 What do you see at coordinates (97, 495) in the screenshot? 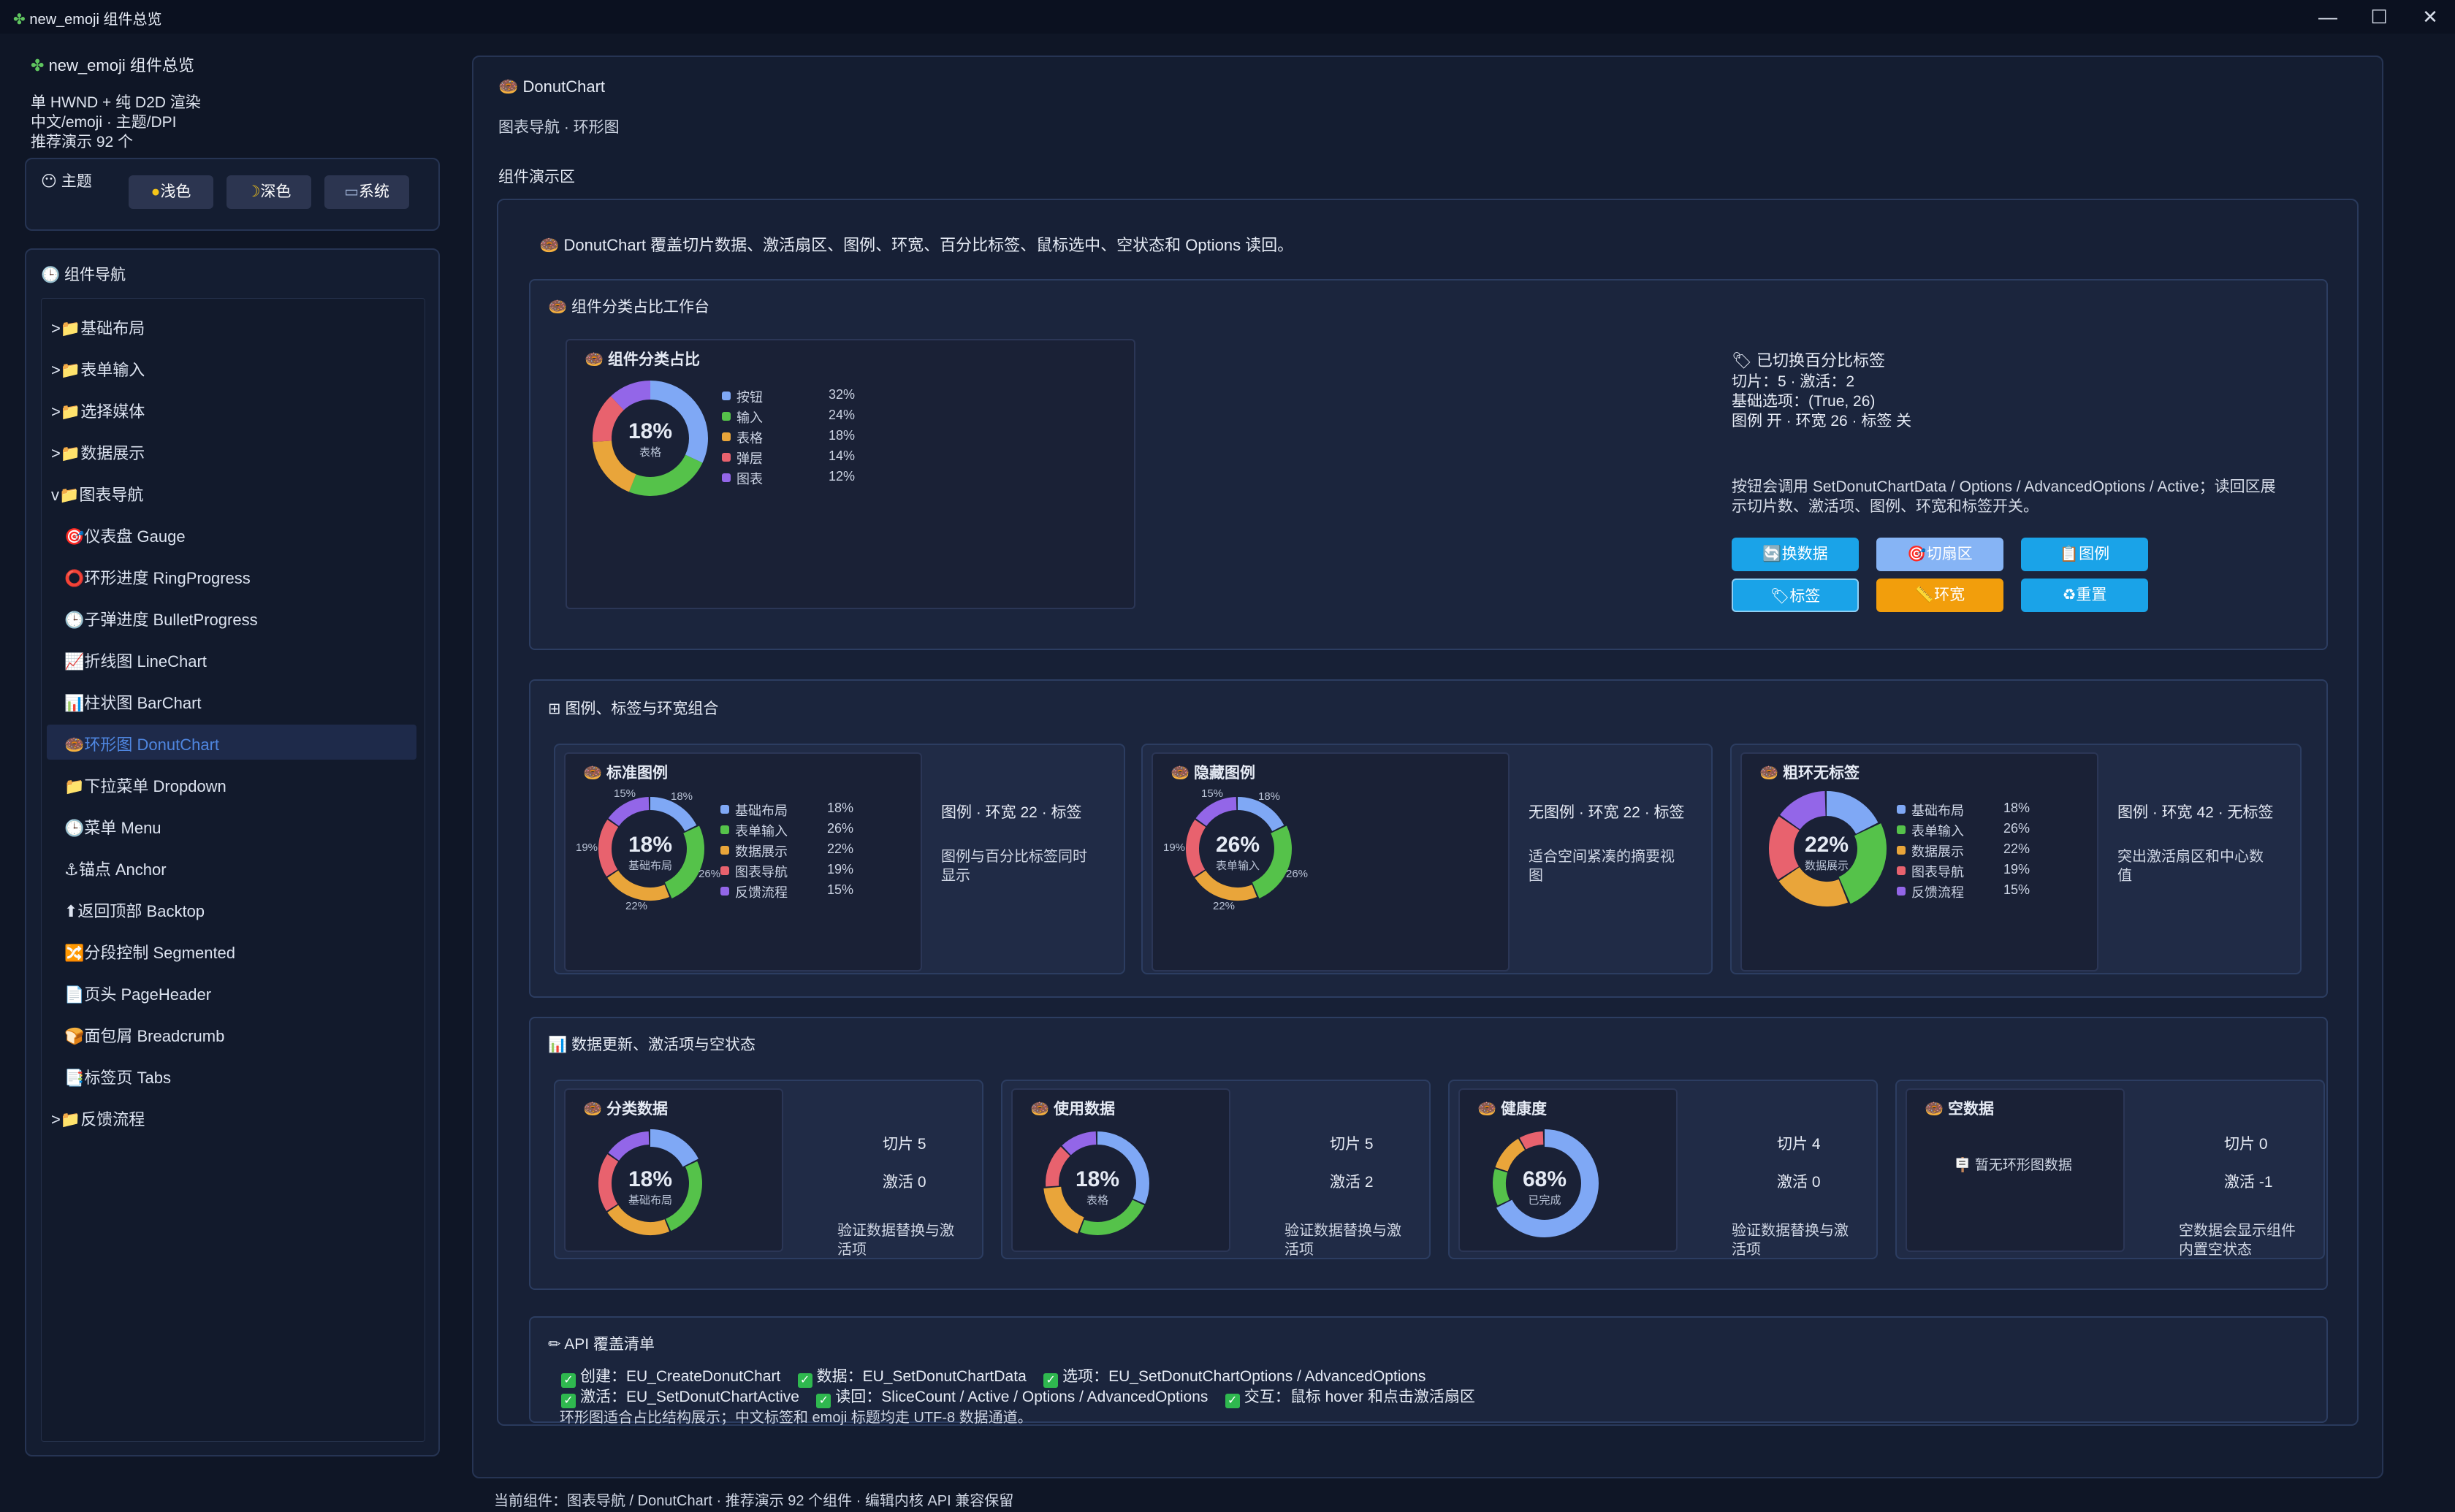
I see `nav-group-chart: v📁图表导航` at bounding box center [97, 495].